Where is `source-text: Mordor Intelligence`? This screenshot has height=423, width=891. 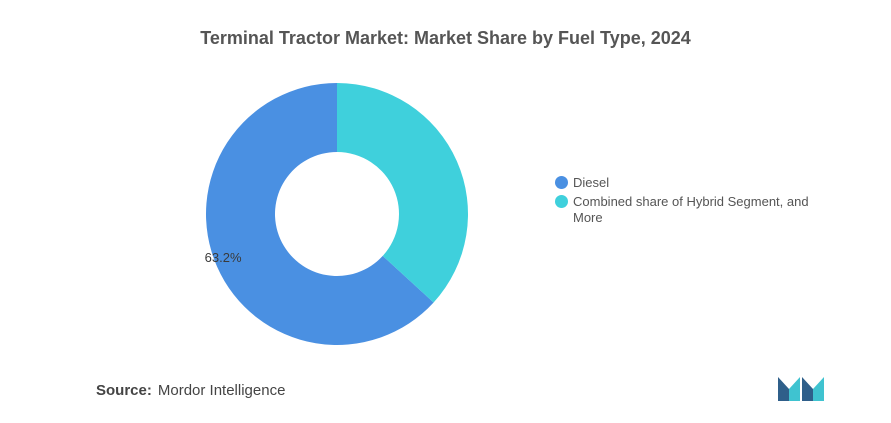 source-text: Mordor Intelligence is located at coordinates (221, 390).